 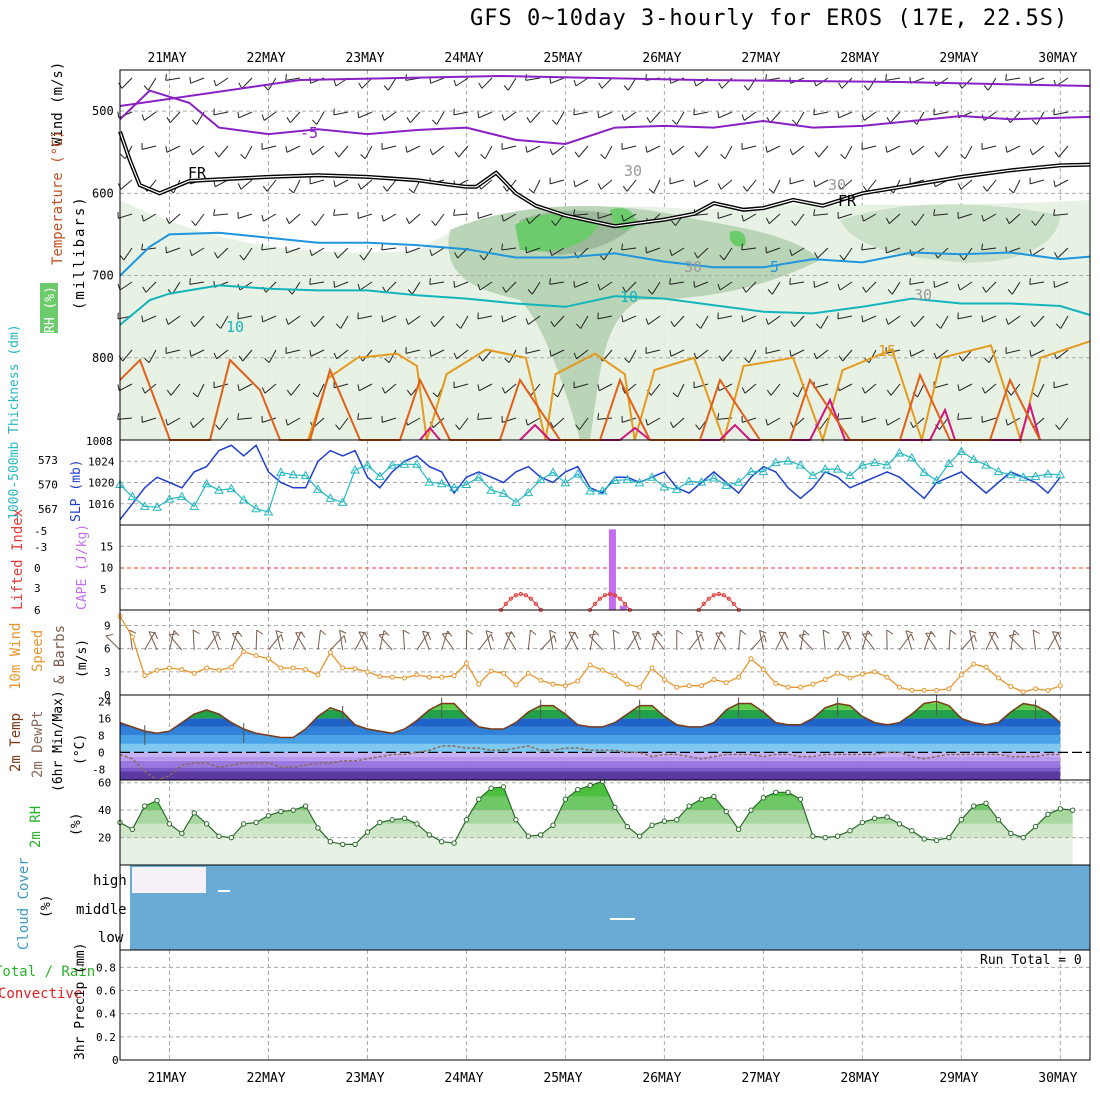 What do you see at coordinates (859, 1078) in the screenshot?
I see `date-label-bottom: 28MAY` at bounding box center [859, 1078].